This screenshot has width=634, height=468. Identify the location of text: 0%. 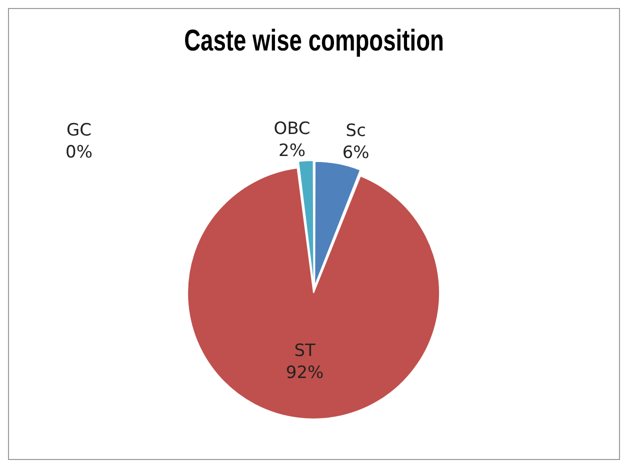
(79, 152).